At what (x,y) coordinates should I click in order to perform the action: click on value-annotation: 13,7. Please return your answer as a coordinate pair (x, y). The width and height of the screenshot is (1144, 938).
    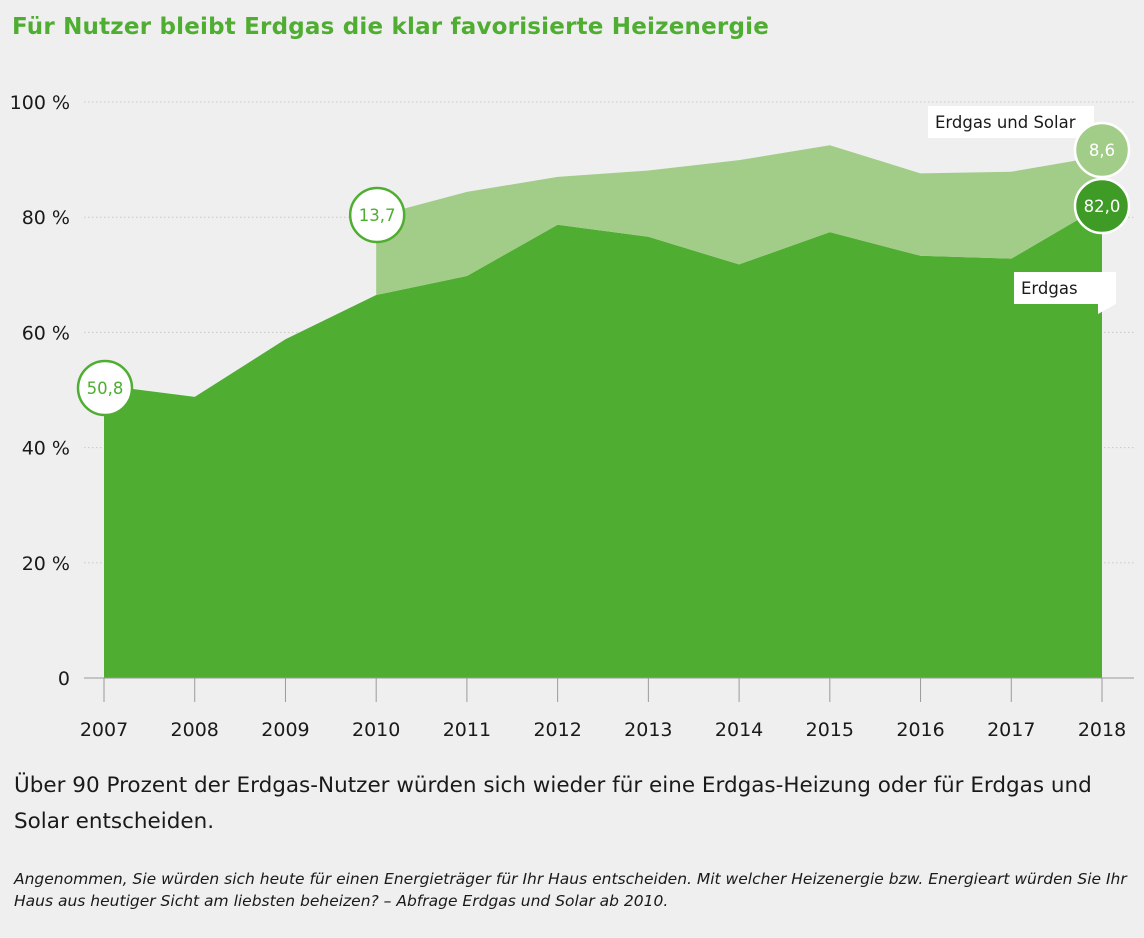
    Looking at the image, I should click on (377, 215).